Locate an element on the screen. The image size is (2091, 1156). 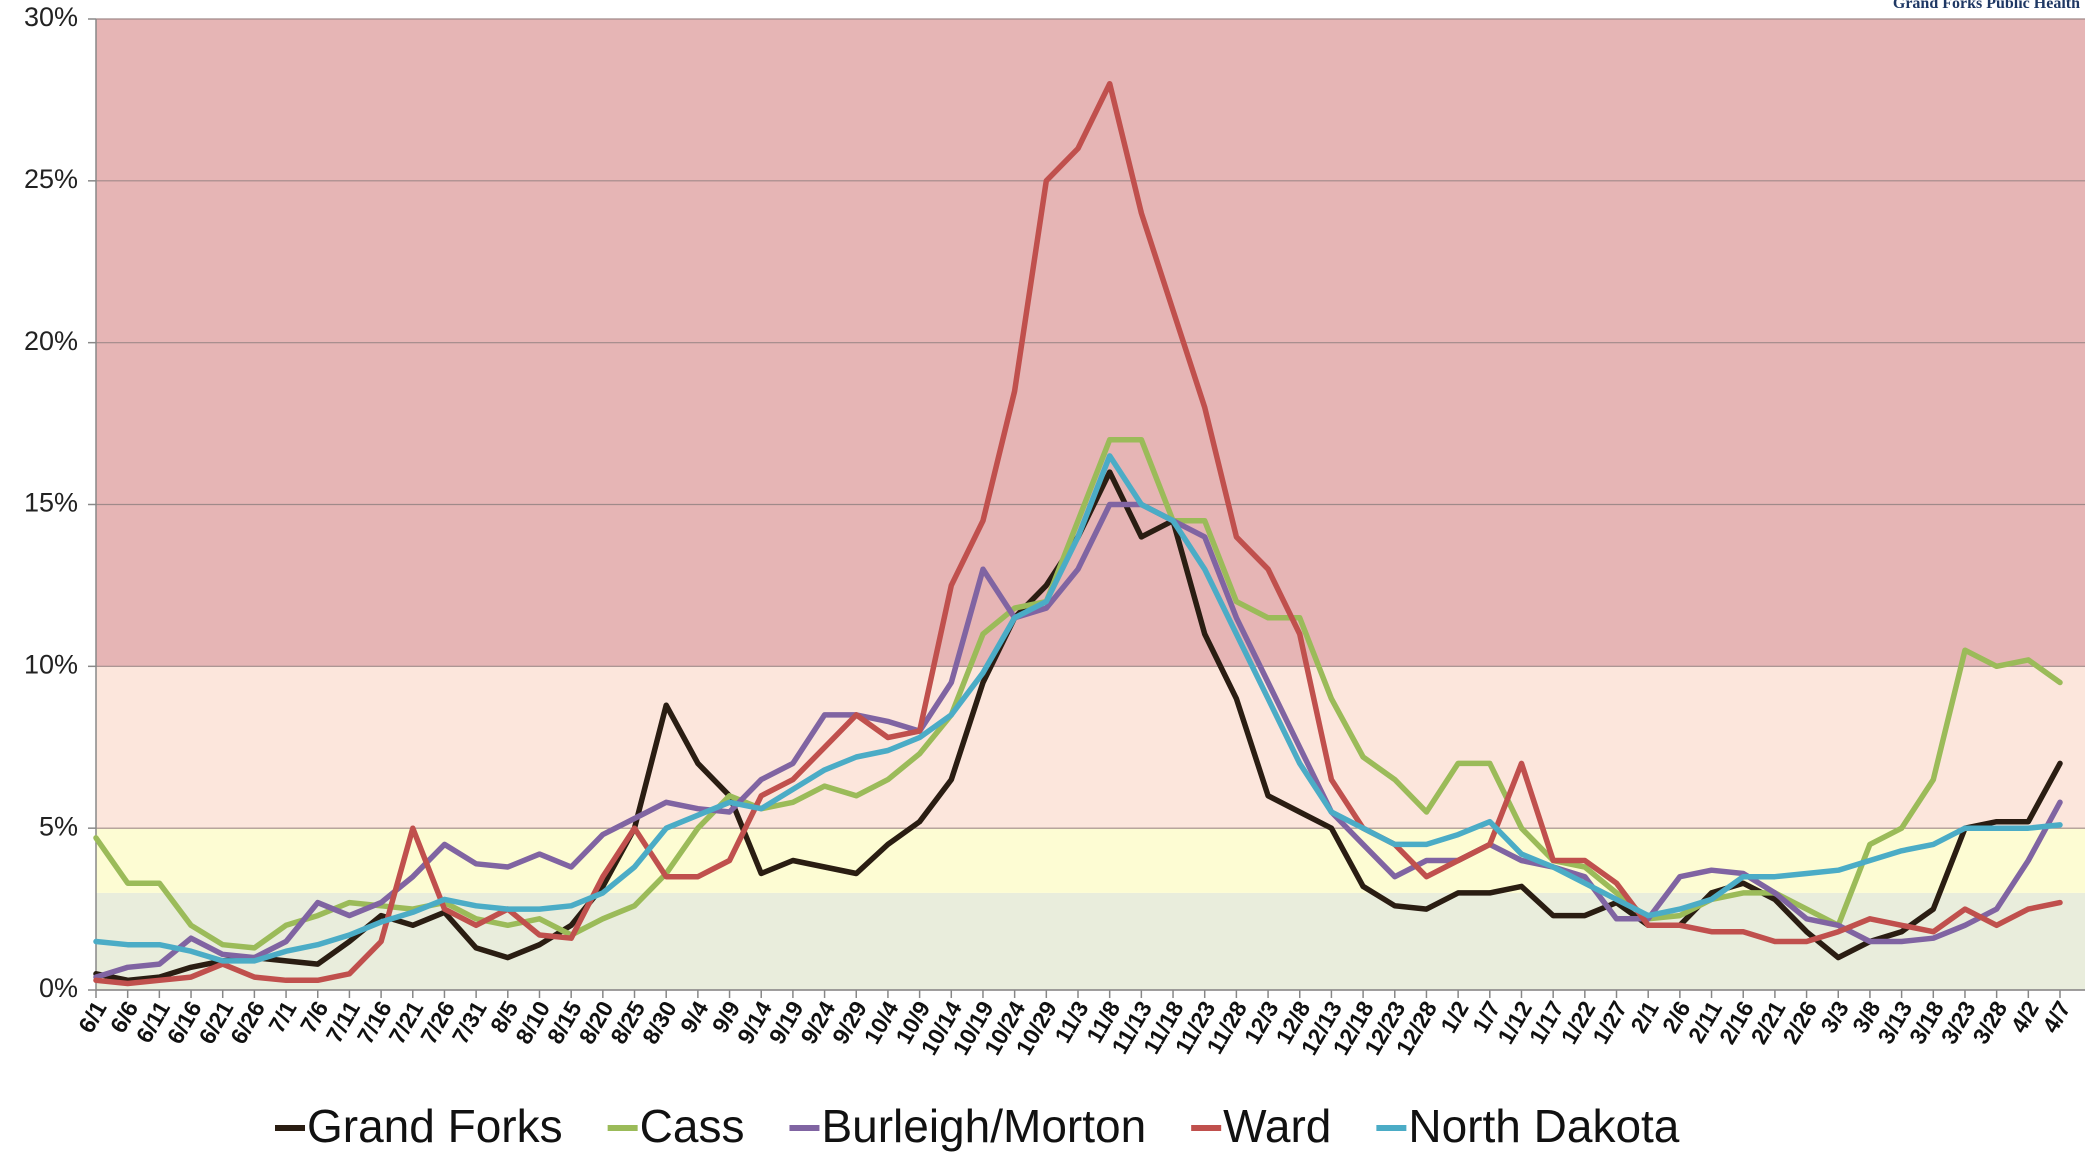
legend-label: North Dakota is located at coordinates (1543, 1126).